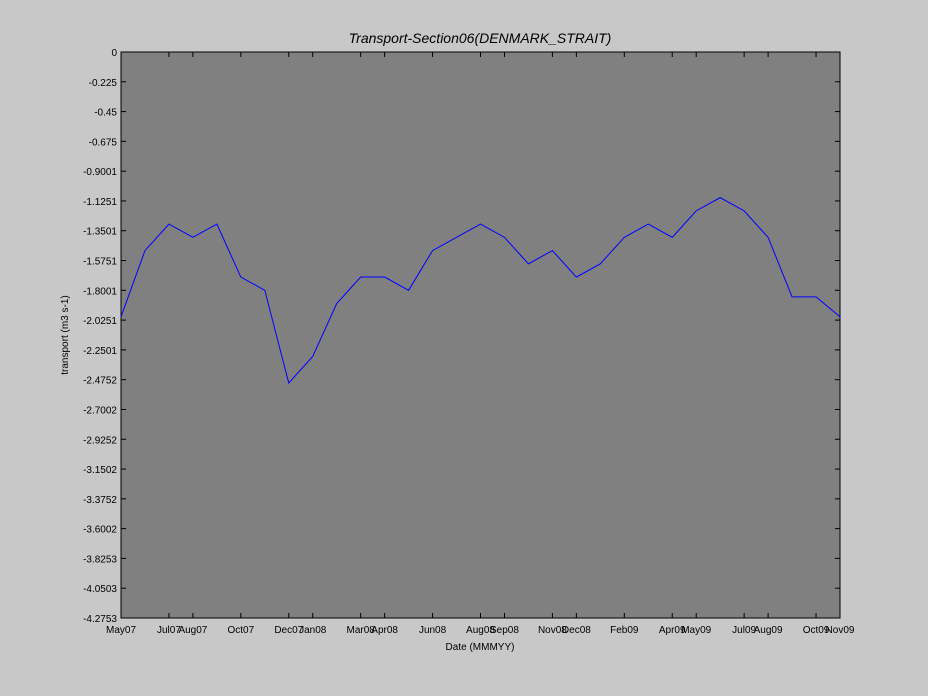 The width and height of the screenshot is (928, 696). What do you see at coordinates (240, 630) in the screenshot?
I see `x-tick-label: Oct07` at bounding box center [240, 630].